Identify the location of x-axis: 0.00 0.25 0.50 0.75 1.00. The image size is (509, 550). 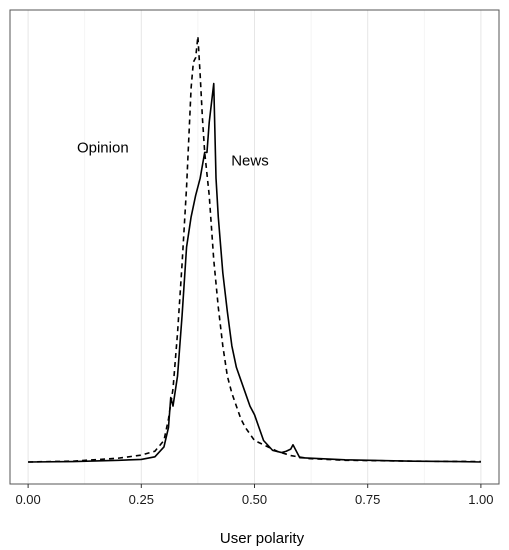
(254, 495).